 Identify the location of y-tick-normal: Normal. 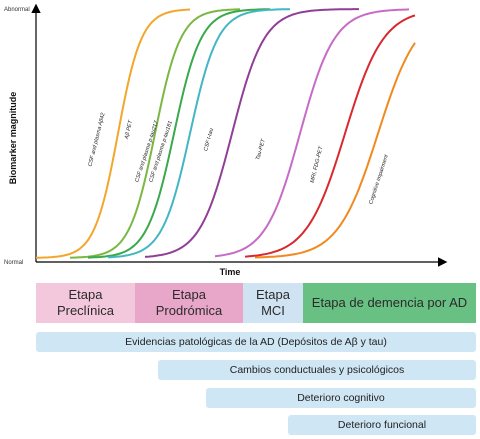
(13, 263).